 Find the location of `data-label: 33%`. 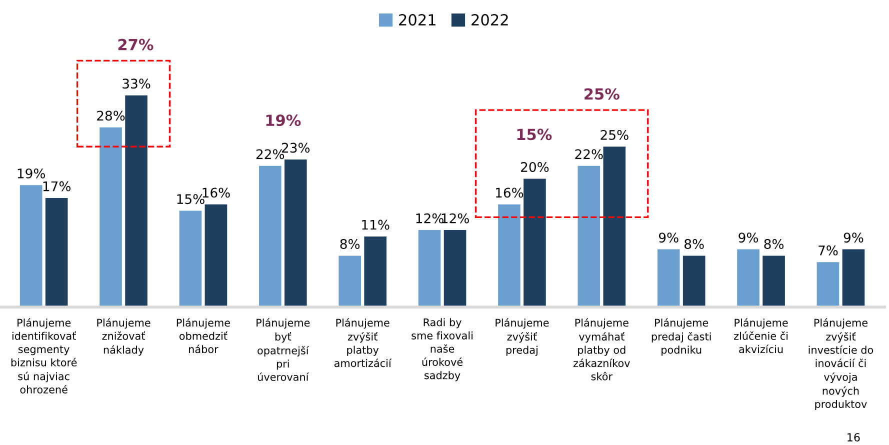

data-label: 33% is located at coordinates (136, 83).